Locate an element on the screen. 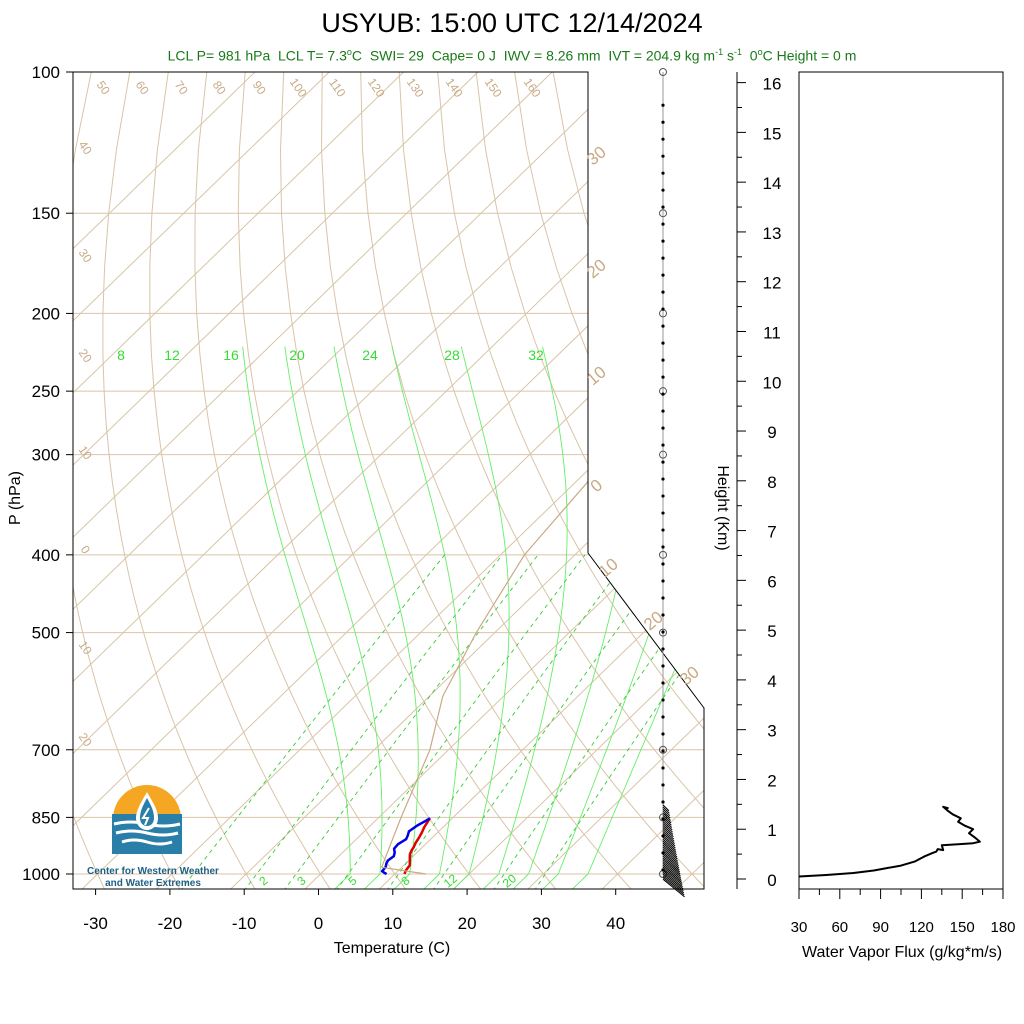  cw3e-logo is located at coordinates (147, 819).